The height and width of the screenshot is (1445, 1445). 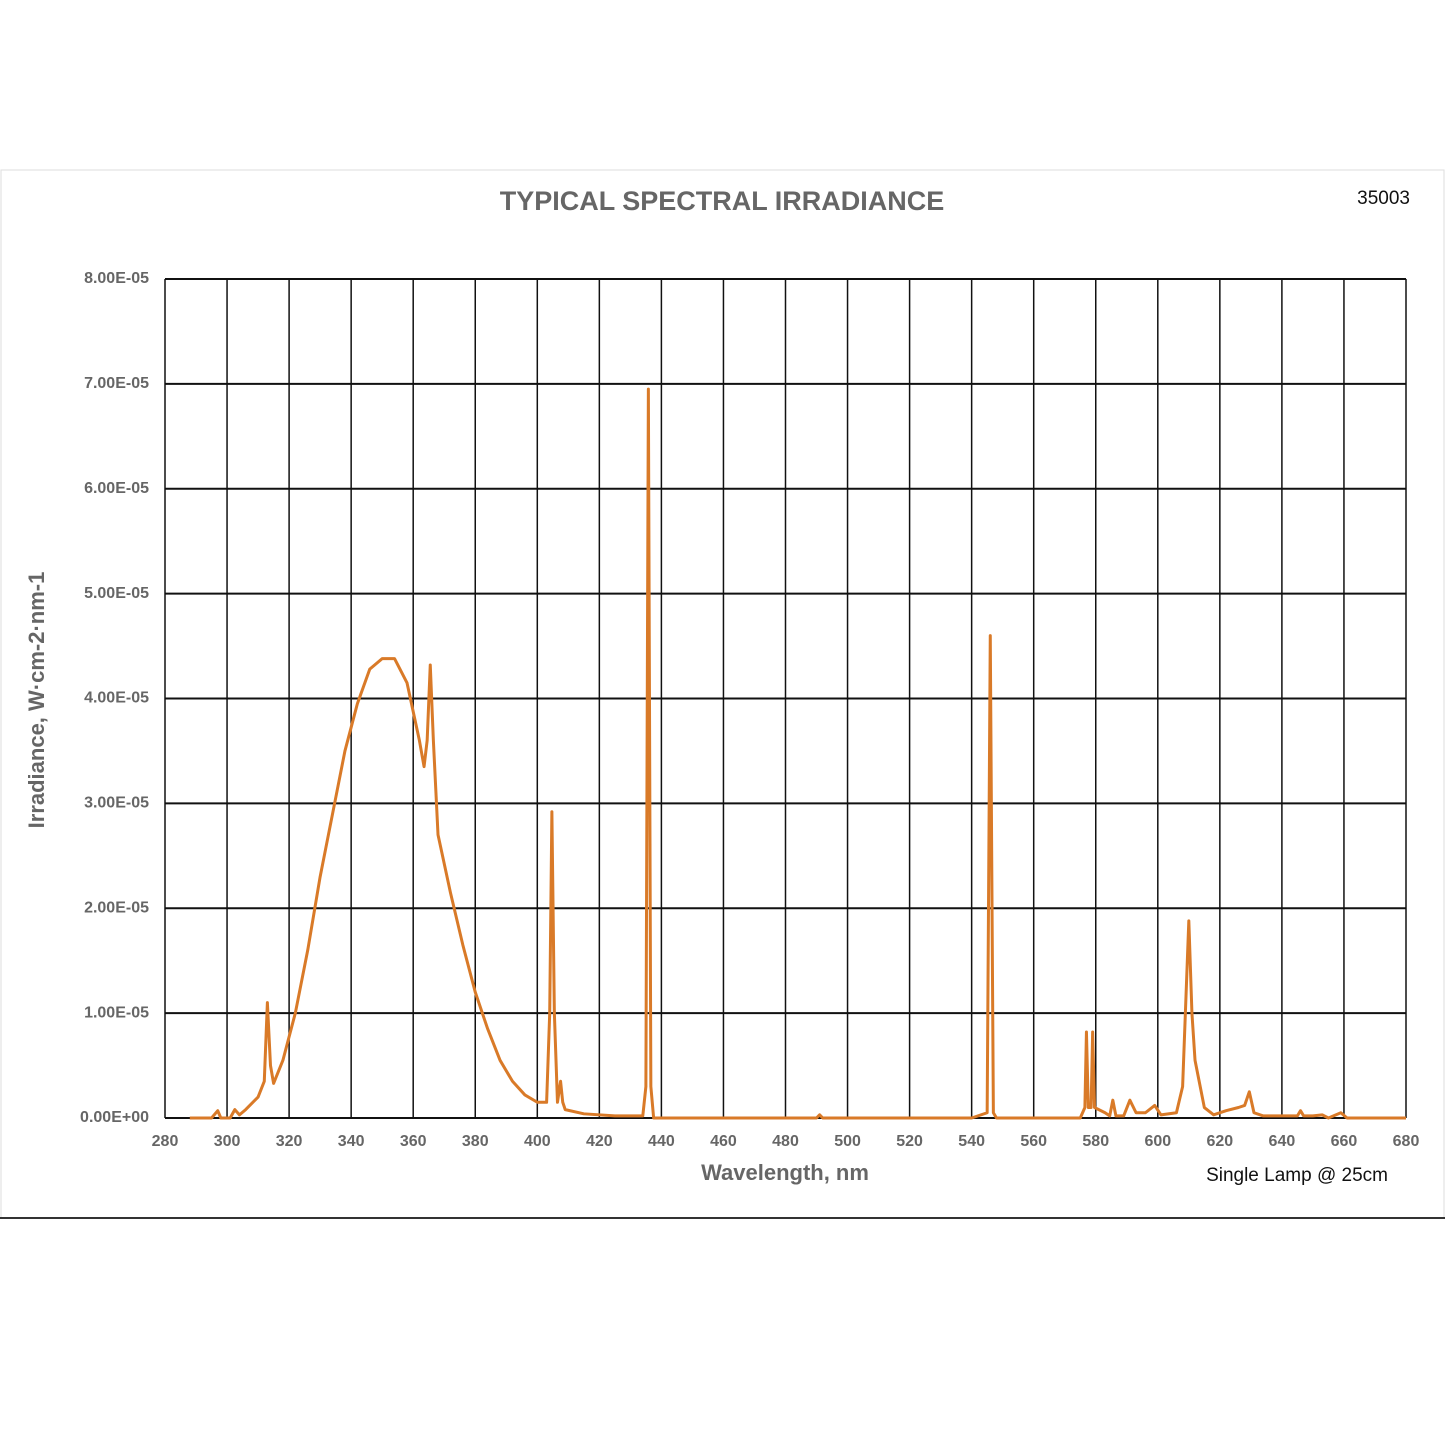 I want to click on x-tick-label: 420, so click(x=599, y=1141).